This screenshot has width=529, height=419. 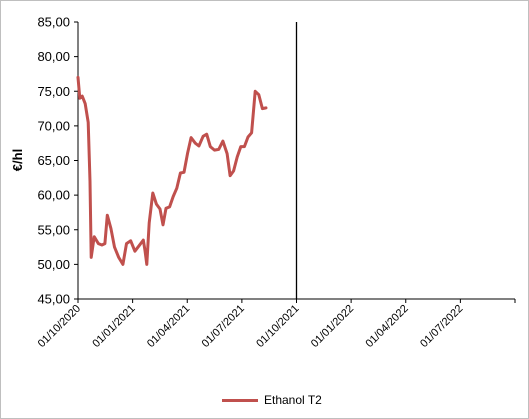 I want to click on x-tick-label: 01/07/2022, so click(x=441, y=326).